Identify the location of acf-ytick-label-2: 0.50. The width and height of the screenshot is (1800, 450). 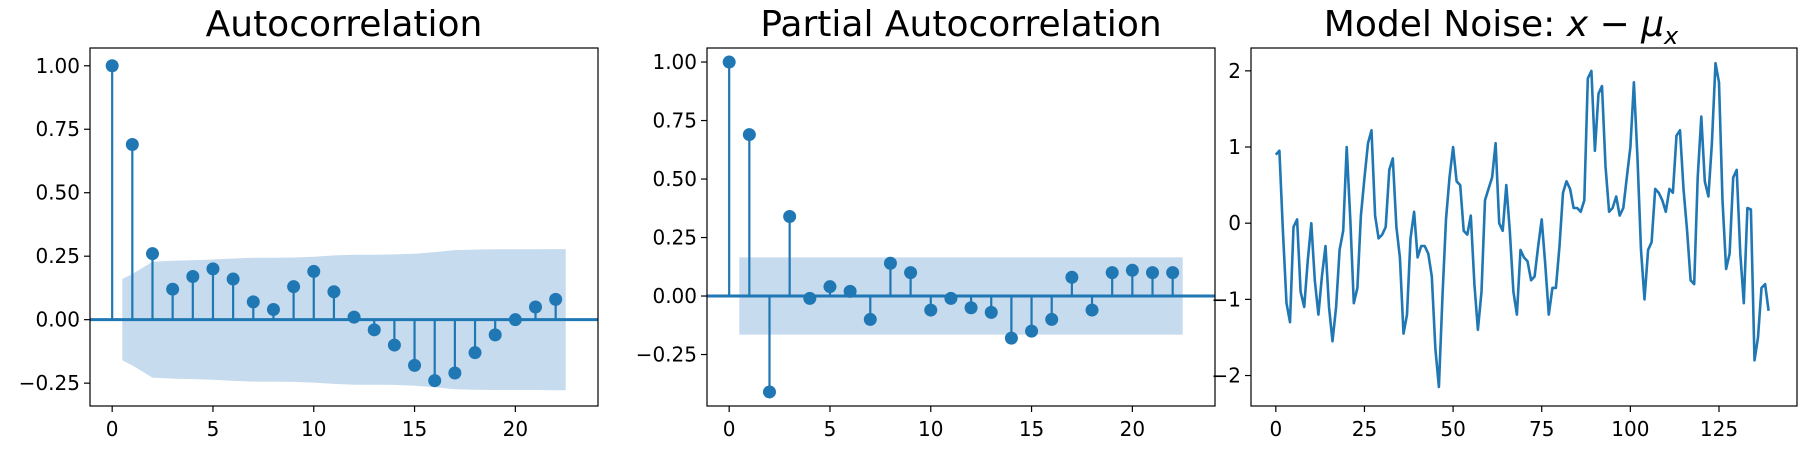
(57, 193).